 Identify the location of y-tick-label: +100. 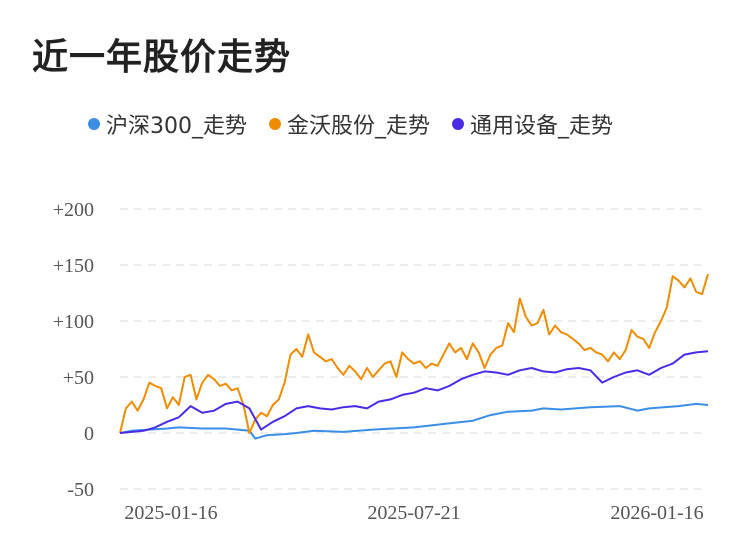
(73, 322).